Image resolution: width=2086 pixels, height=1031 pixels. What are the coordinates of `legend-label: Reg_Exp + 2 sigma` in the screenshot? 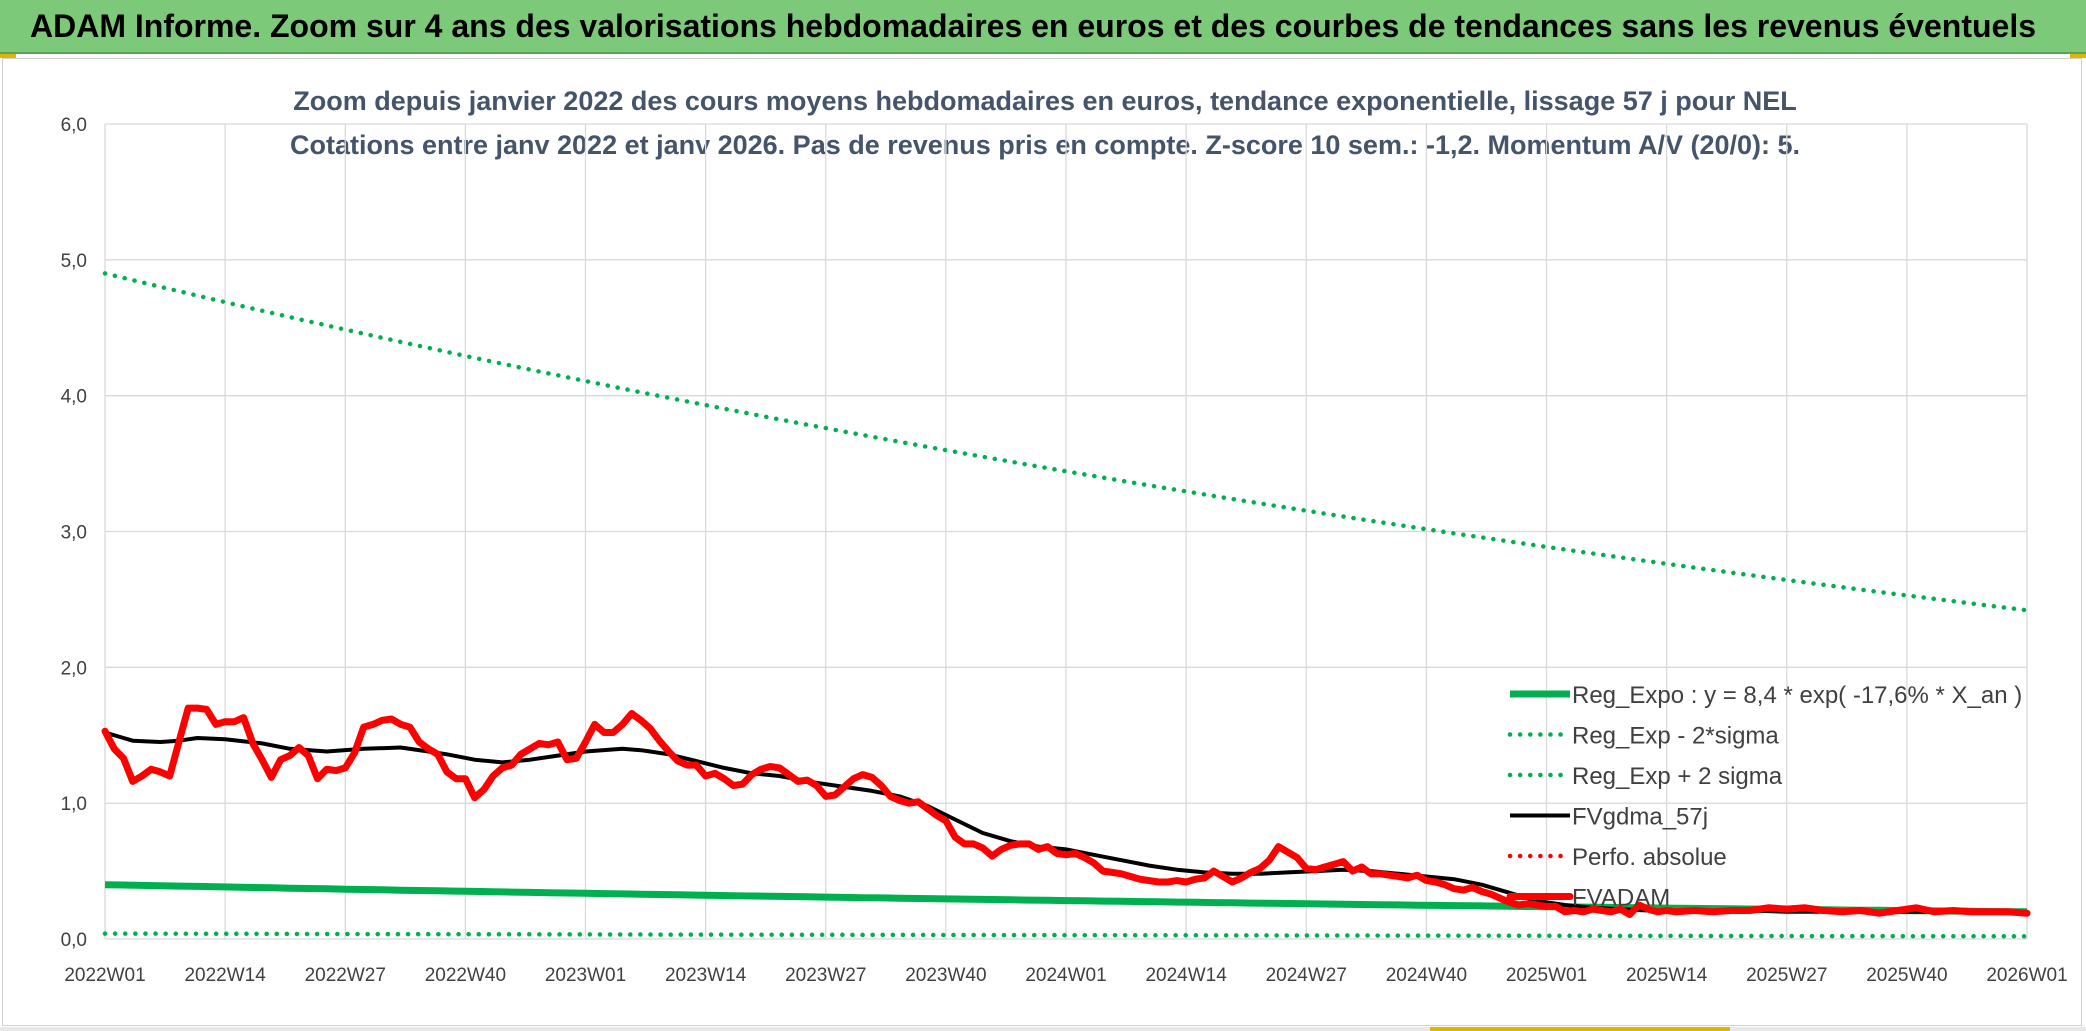 It's located at (1677, 776).